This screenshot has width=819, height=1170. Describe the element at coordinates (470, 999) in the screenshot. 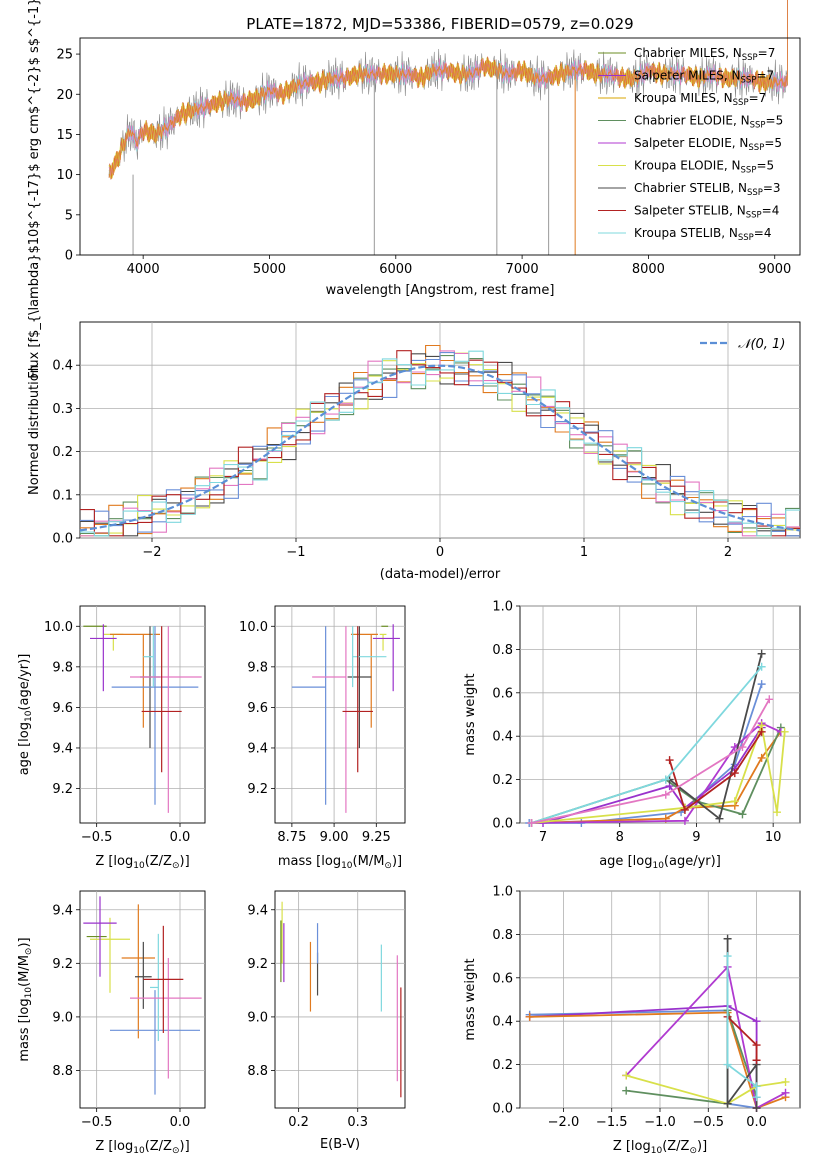

I see `mw-z-ylabel: mass weight` at that location.